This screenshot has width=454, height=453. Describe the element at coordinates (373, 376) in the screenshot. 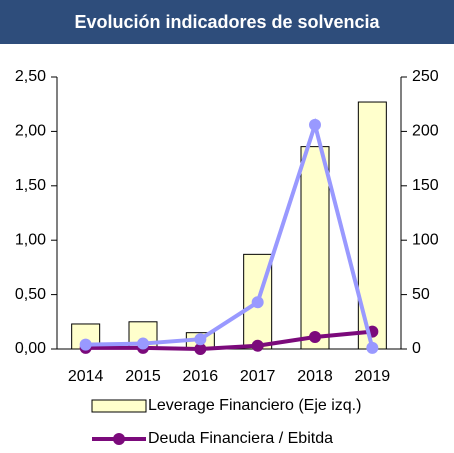

I see `x-tick-label: 2019` at that location.